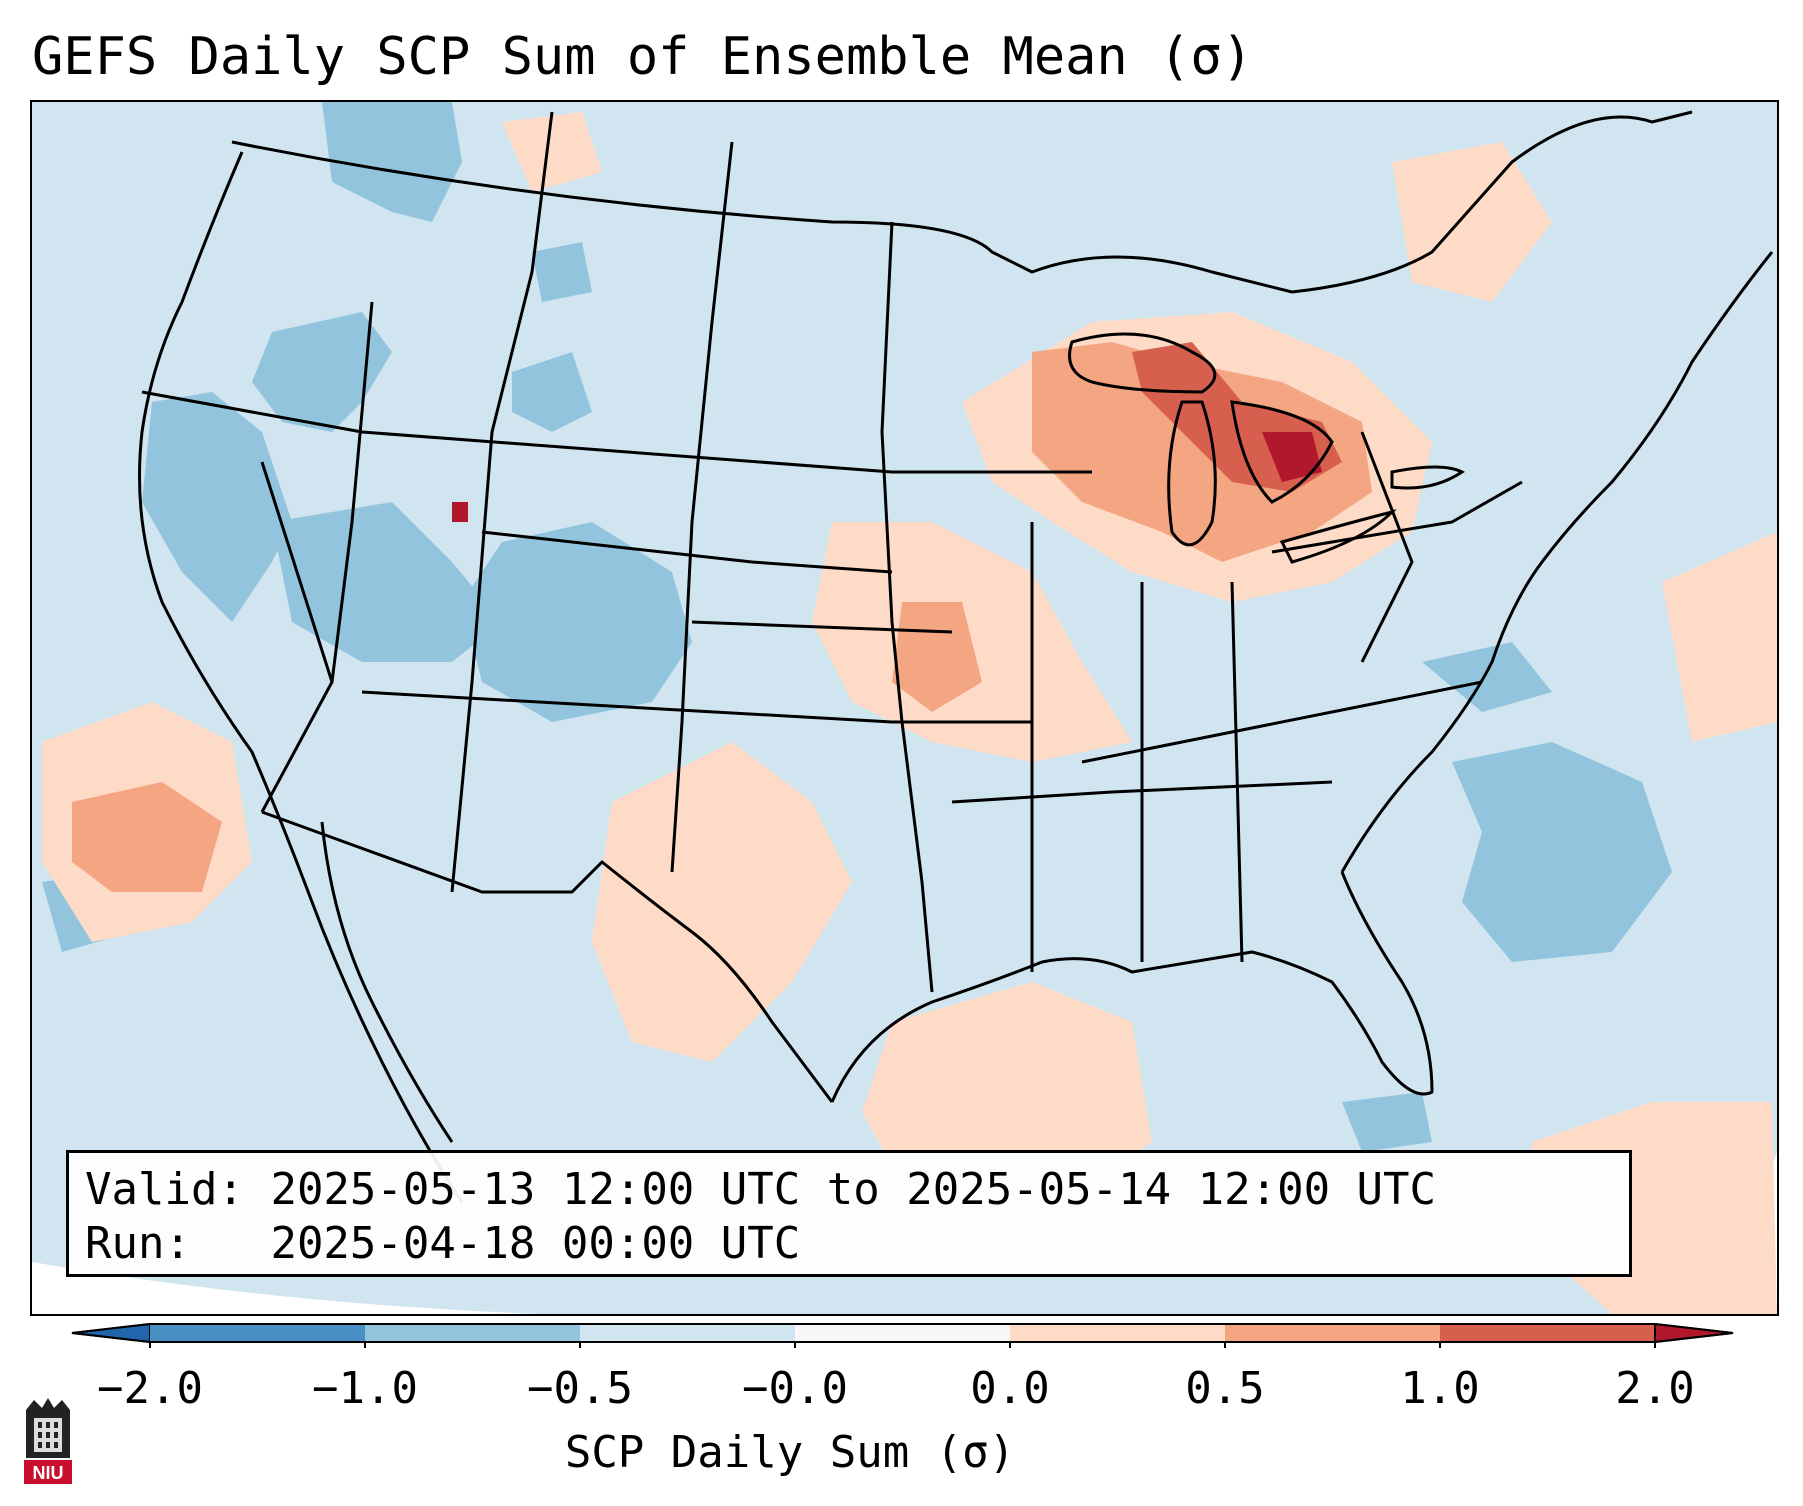  Describe the element at coordinates (580, 1388) in the screenshot. I see `colorbar-tick-label: −0.5` at that location.